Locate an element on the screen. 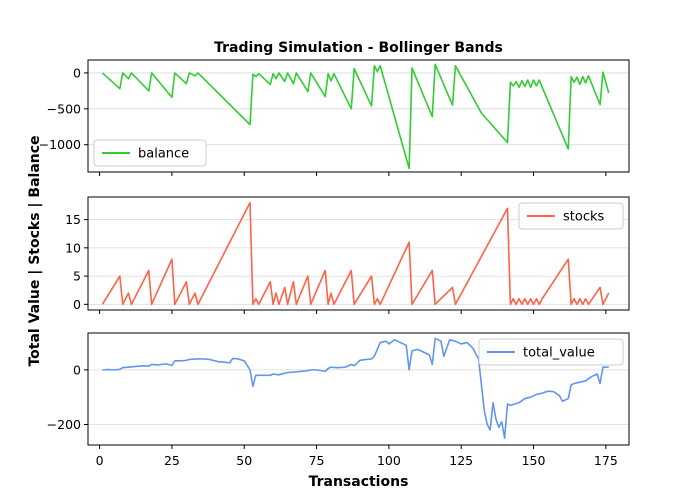 The image size is (700, 500). y-tick-label: −200 is located at coordinates (64, 424).